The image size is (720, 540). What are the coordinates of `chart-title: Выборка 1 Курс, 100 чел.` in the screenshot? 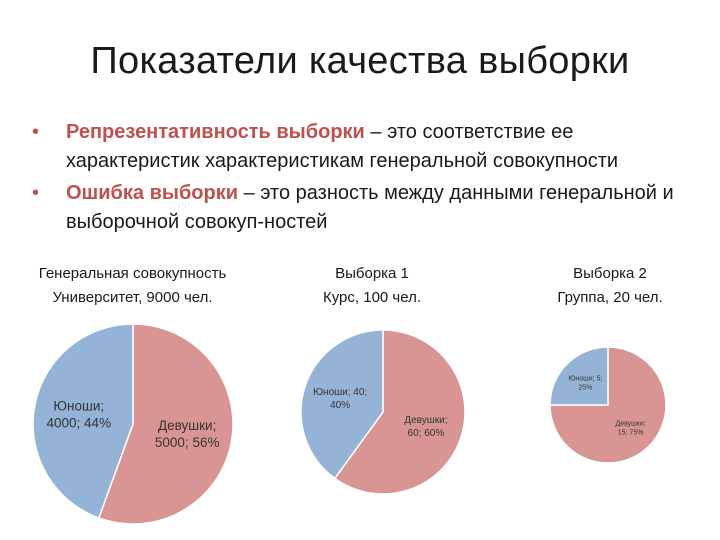 It's located at (372, 286).